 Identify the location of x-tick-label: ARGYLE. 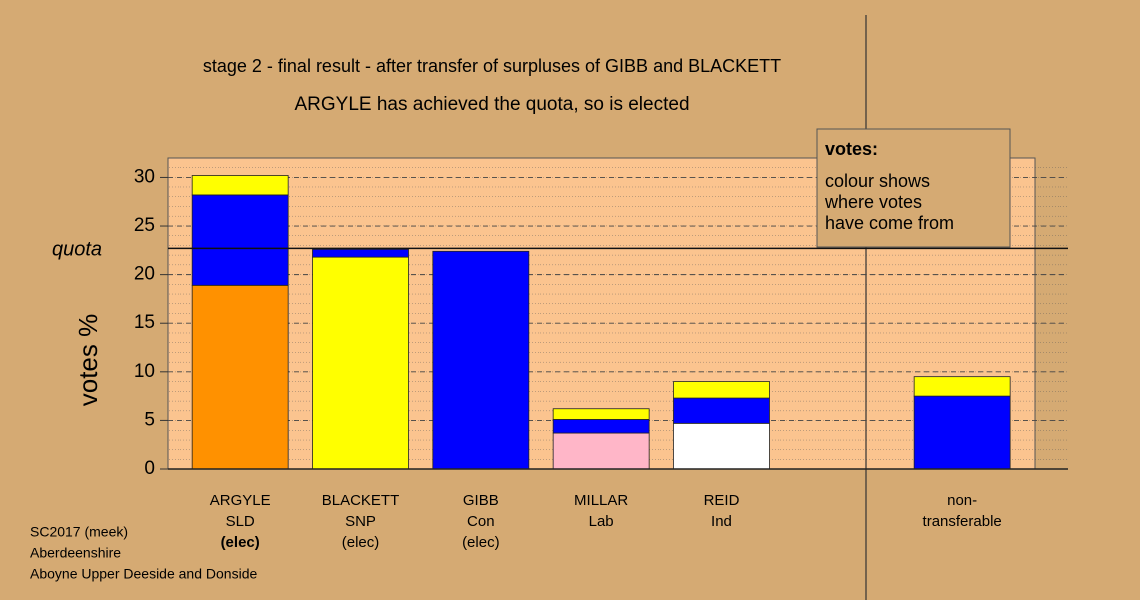
(240, 500).